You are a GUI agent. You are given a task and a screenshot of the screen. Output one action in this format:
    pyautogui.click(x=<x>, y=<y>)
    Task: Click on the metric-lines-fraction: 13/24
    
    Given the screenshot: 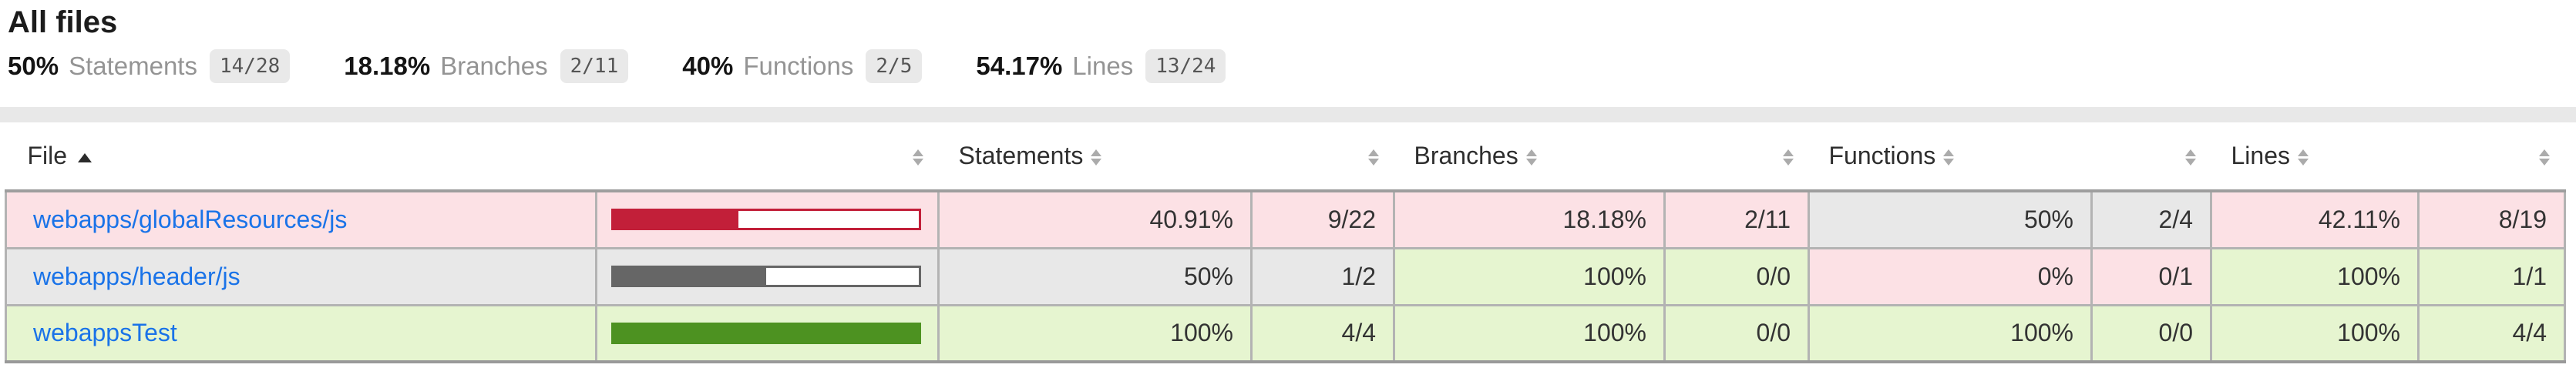 What is the action you would take?
    pyautogui.click(x=1185, y=66)
    